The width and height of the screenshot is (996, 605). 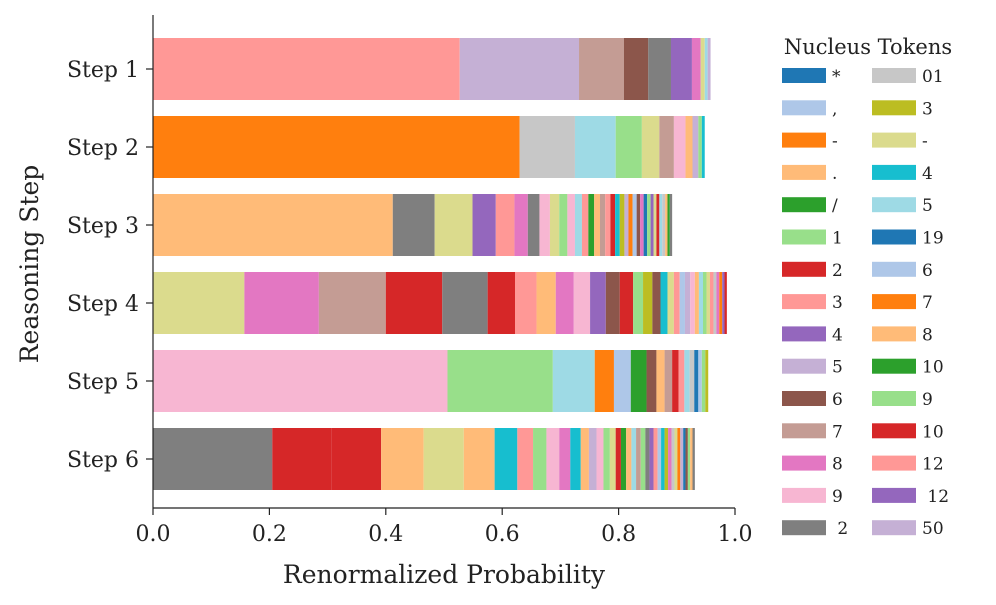 What do you see at coordinates (834, 109) in the screenshot?
I see `legend-label: ,` at bounding box center [834, 109].